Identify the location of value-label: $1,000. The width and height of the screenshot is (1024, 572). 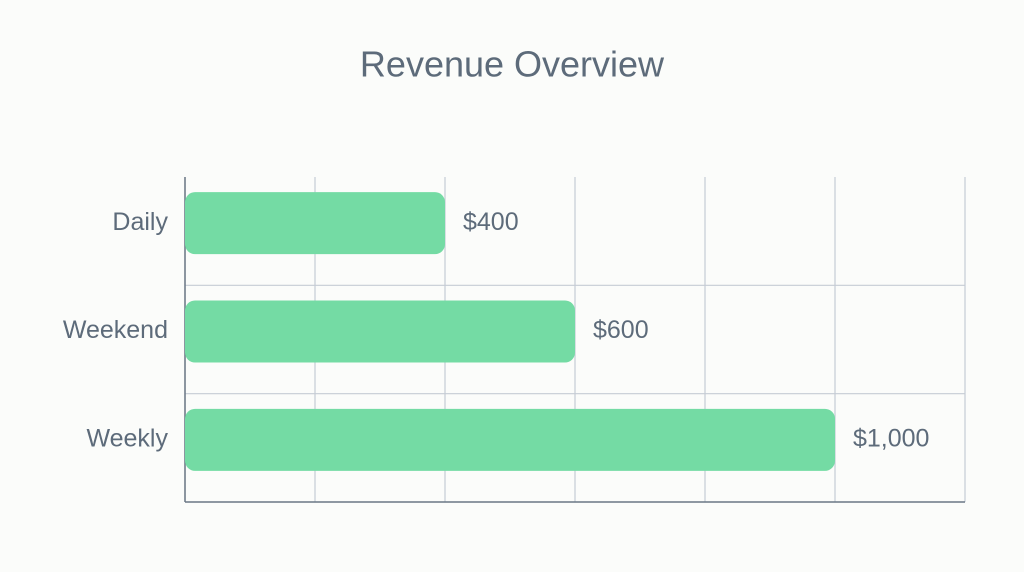
(891, 438).